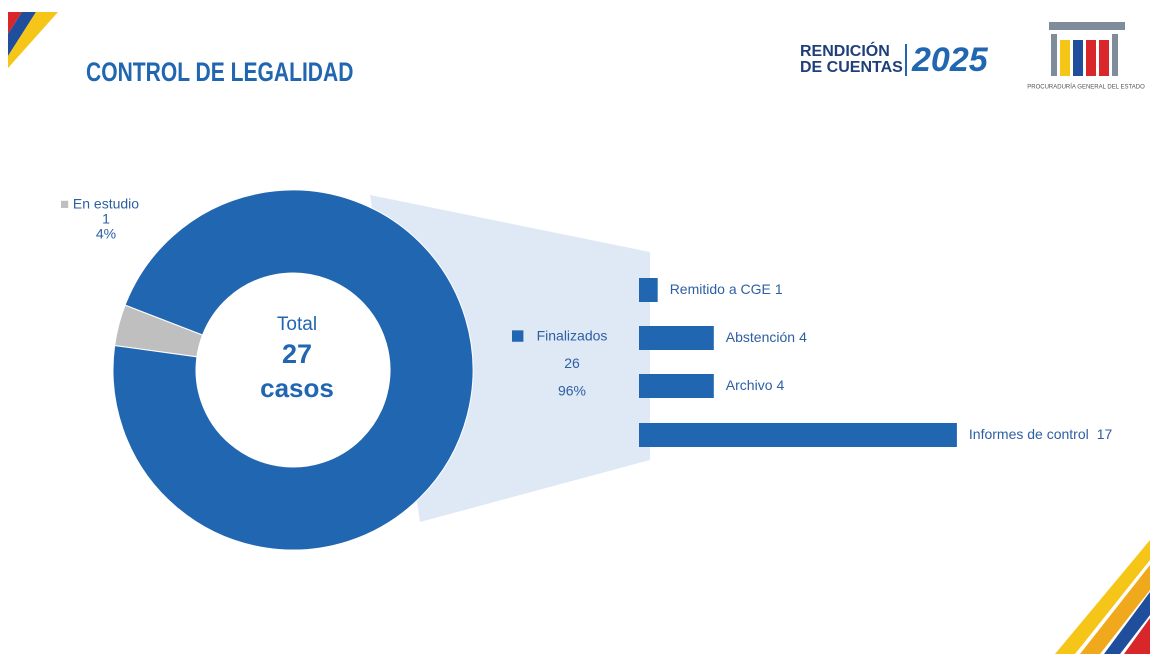  I want to click on slice-value: 1, so click(106, 219).